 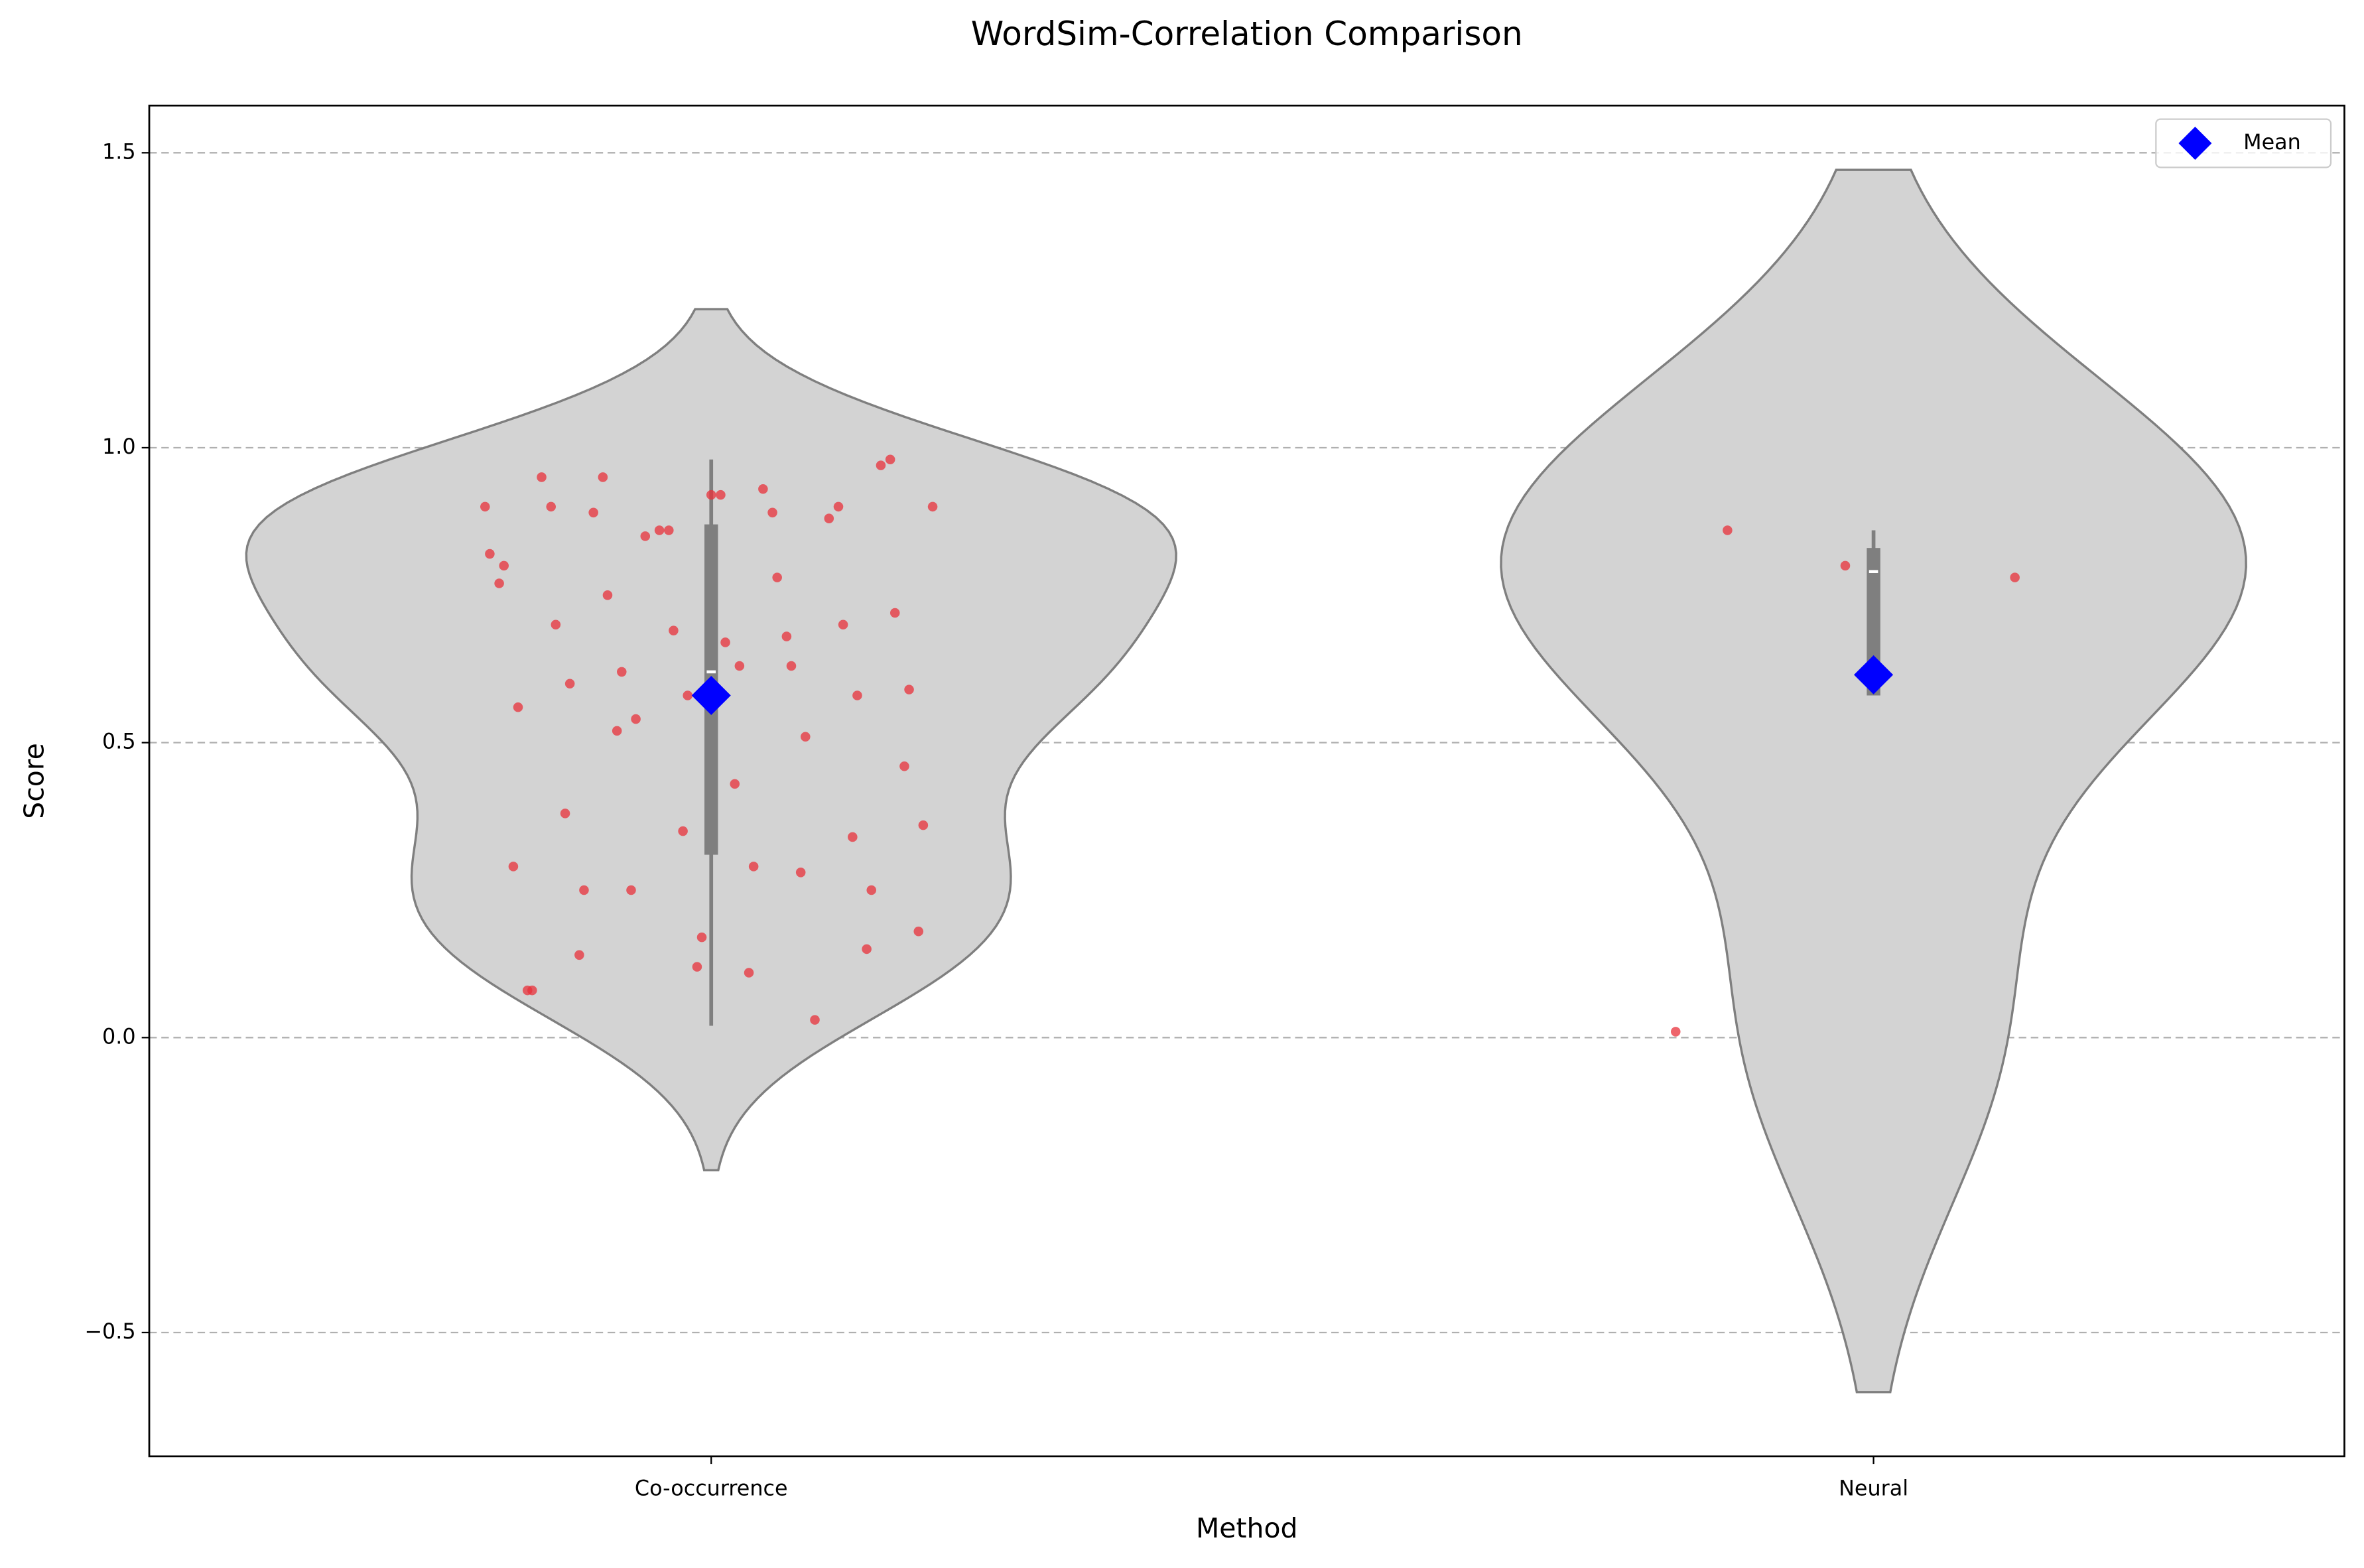 What do you see at coordinates (119, 742) in the screenshot?
I see `y-tick-label: 0.5` at bounding box center [119, 742].